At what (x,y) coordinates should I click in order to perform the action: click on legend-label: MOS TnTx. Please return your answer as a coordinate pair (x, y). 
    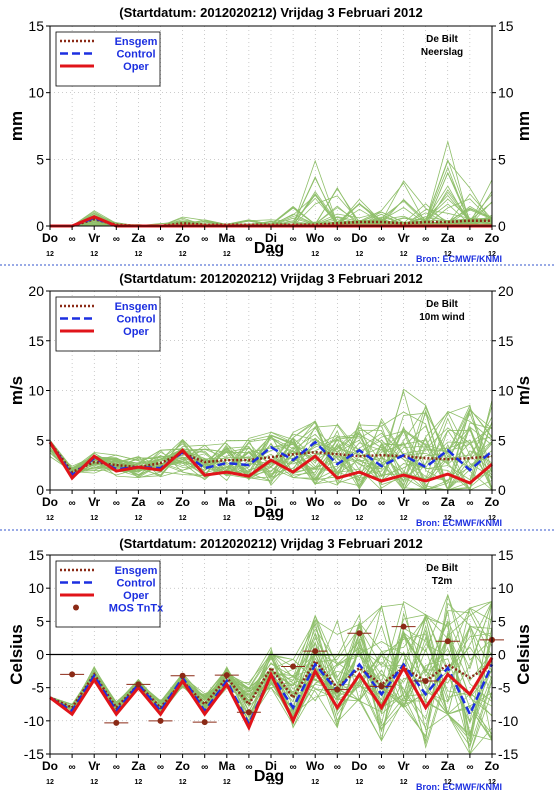
    Looking at the image, I should click on (136, 609).